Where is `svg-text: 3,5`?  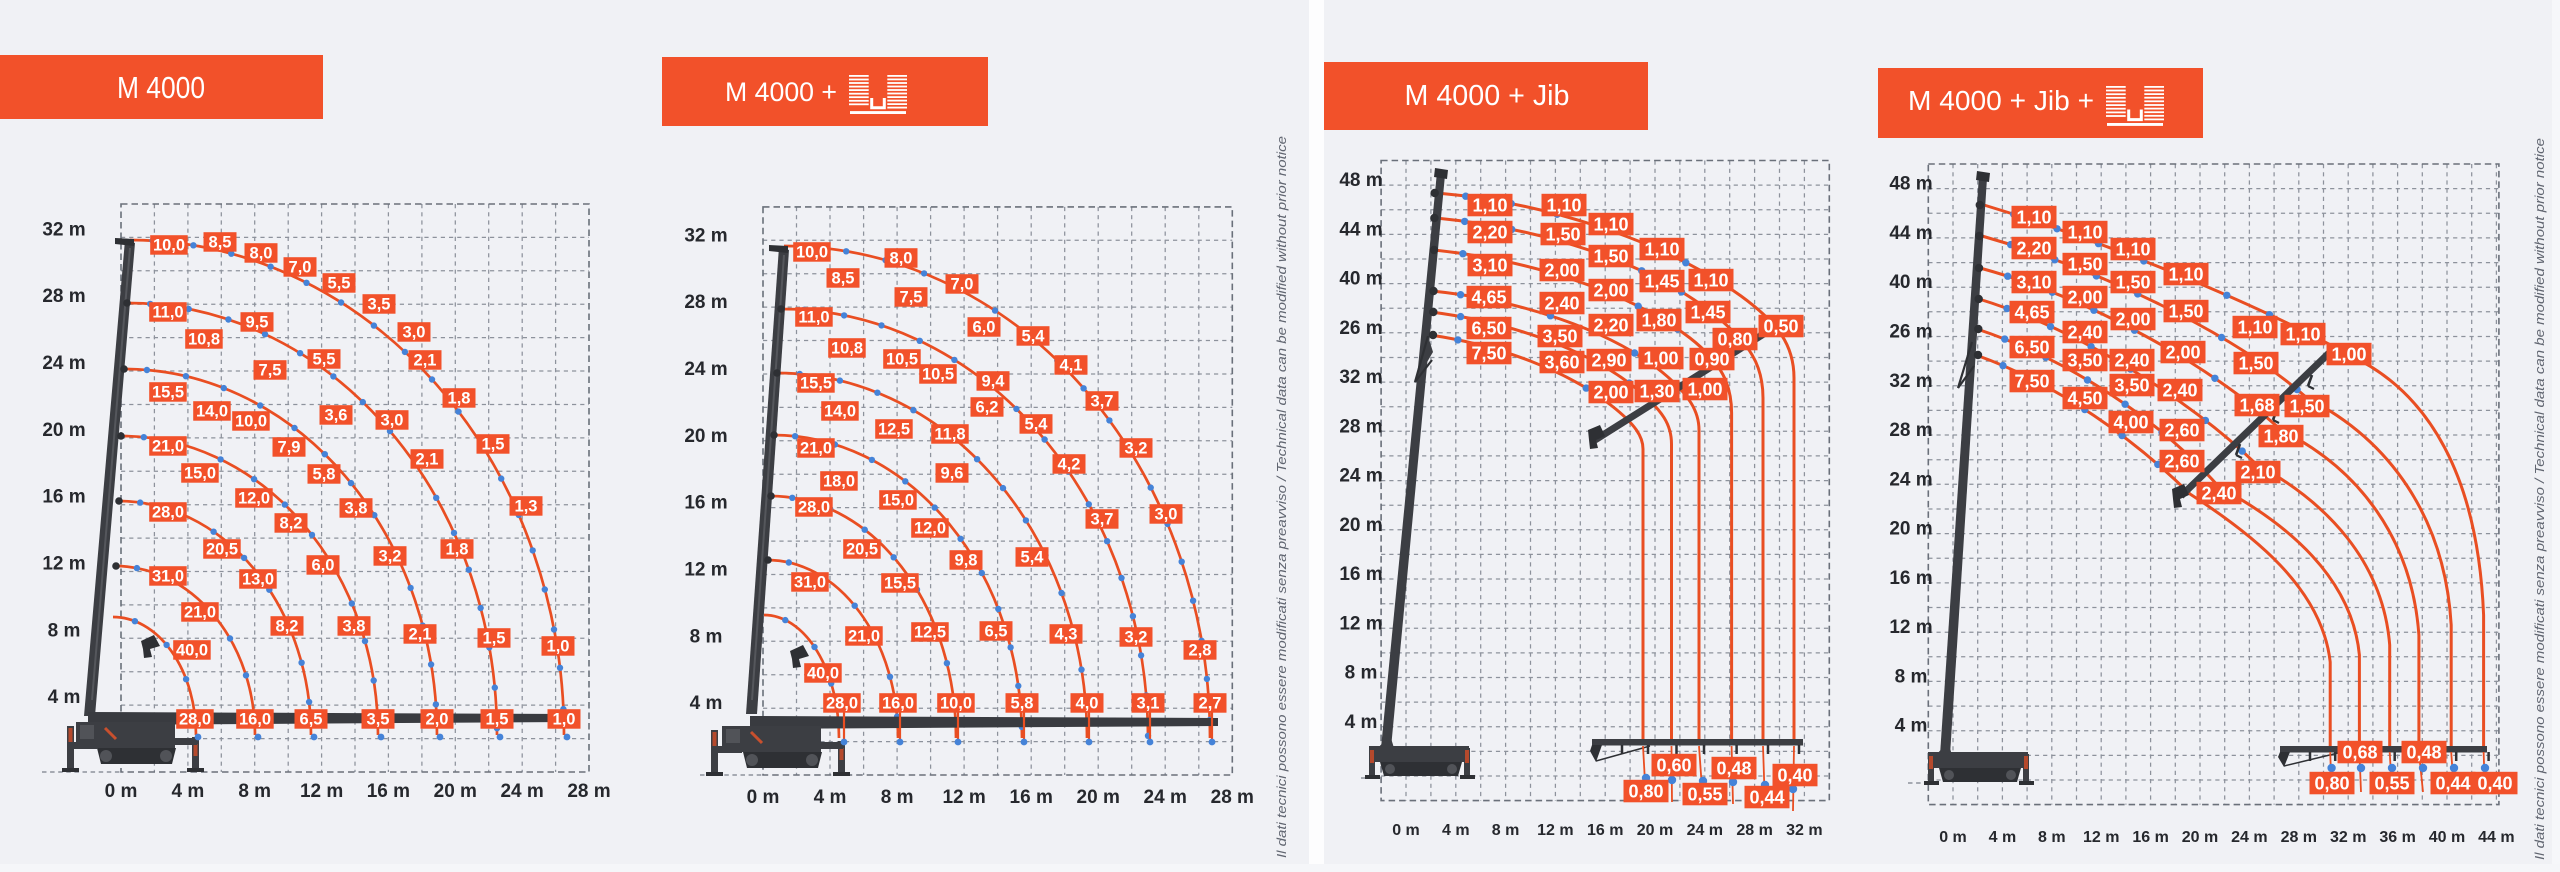 svg-text: 3,5 is located at coordinates (378, 720).